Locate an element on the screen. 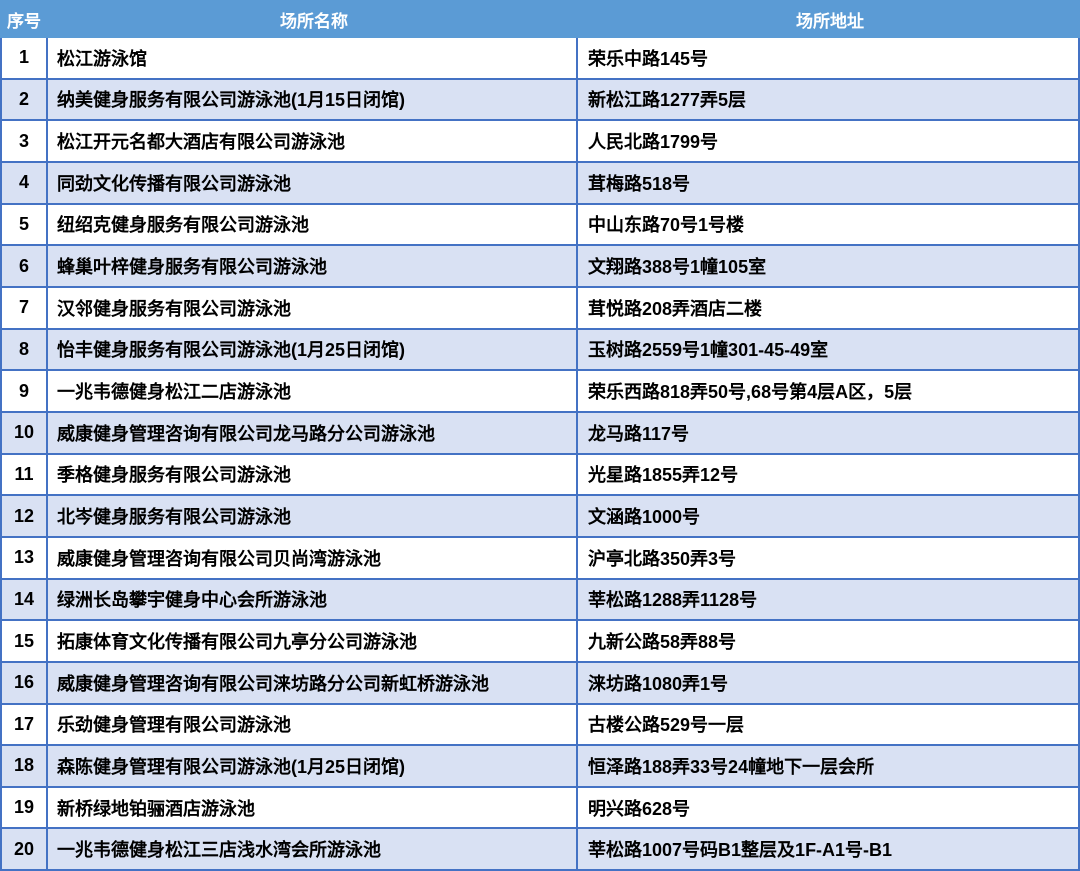  row-number-cell: 20 is located at coordinates (25, 849).